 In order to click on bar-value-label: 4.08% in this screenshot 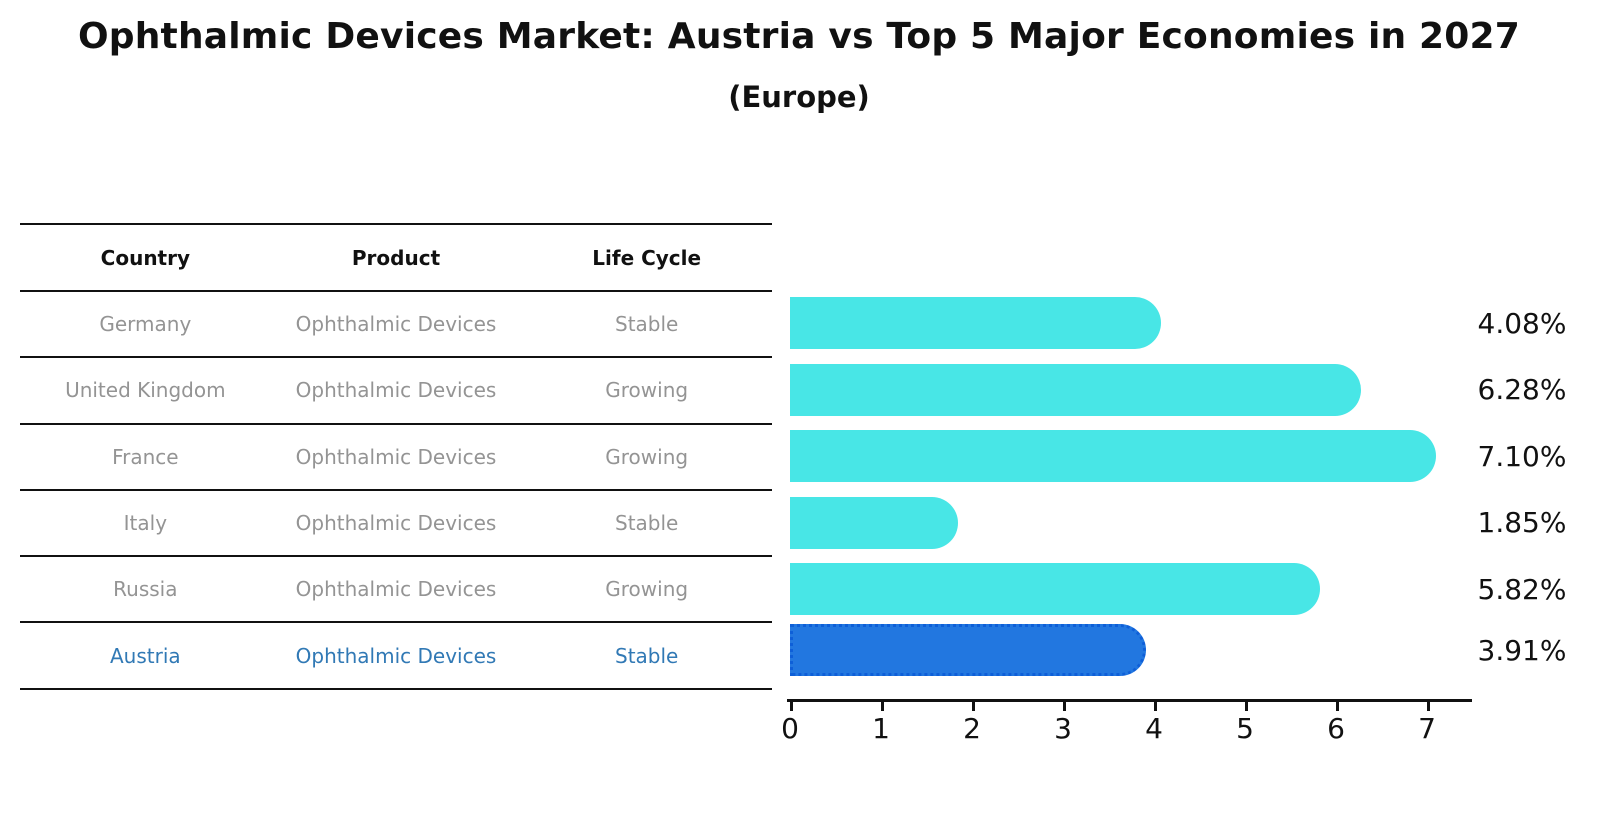, I will do `click(1522, 323)`.